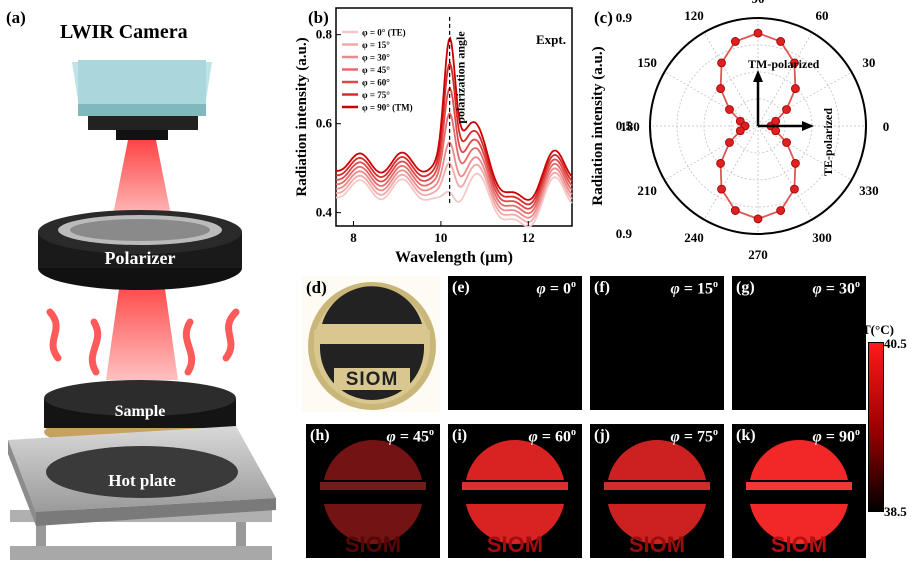 This screenshot has height=576, width=920. I want to click on colorbar-min: 38.5, so click(895, 511).